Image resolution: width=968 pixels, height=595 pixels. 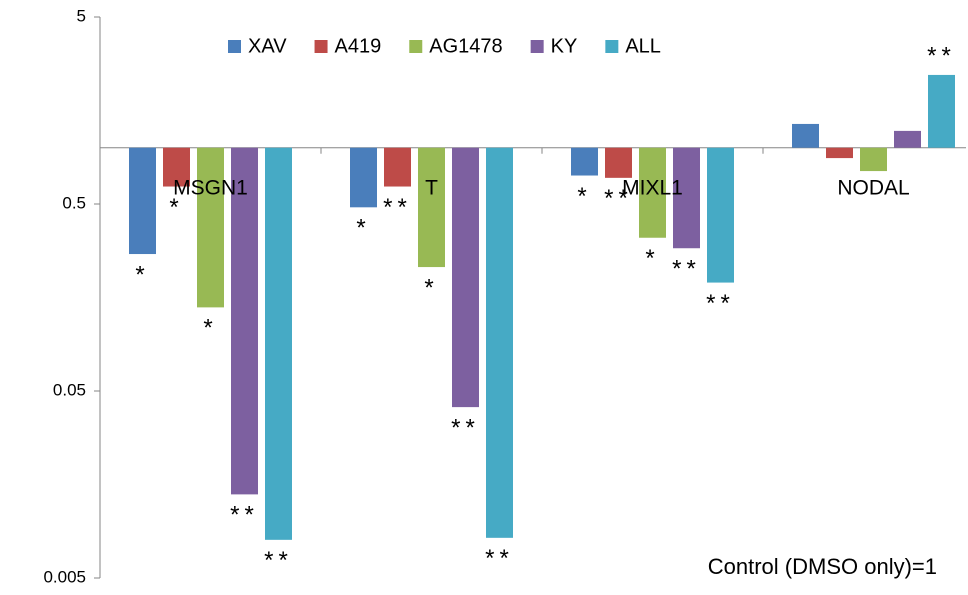 I want to click on y-tick-label: 0.005, so click(x=64, y=576).